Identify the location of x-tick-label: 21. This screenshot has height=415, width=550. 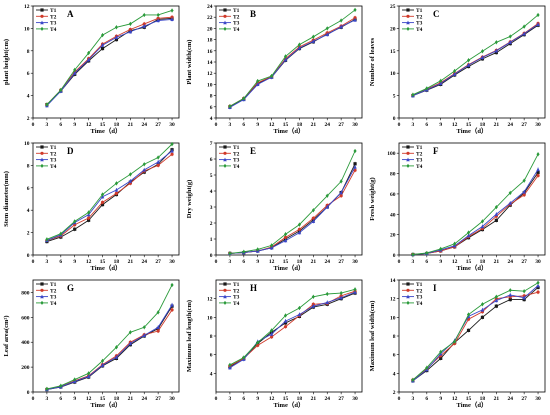
(314, 262).